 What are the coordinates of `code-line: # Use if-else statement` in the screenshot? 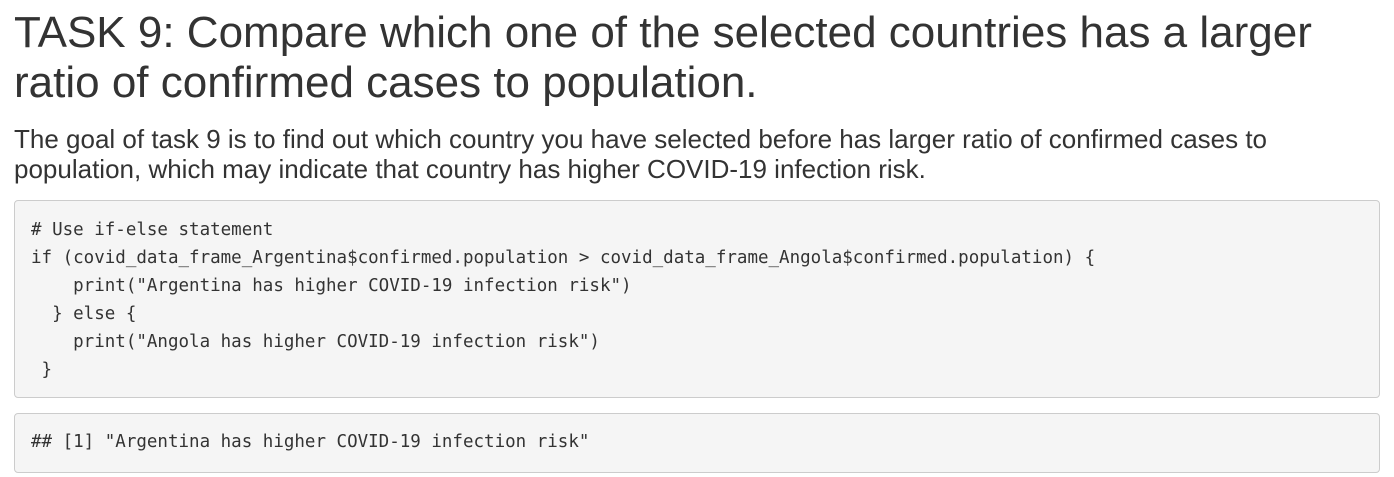 It's located at (152, 230).